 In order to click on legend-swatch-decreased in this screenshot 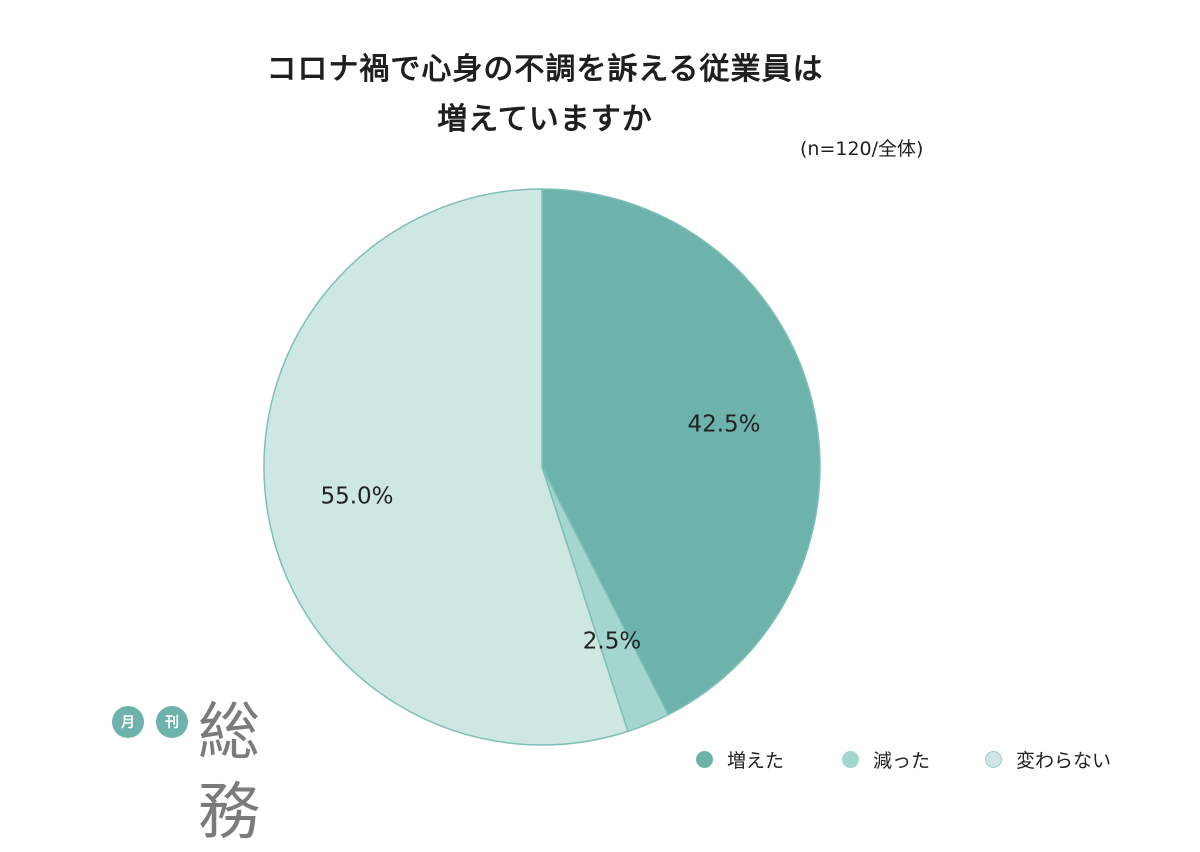, I will do `click(850, 759)`.